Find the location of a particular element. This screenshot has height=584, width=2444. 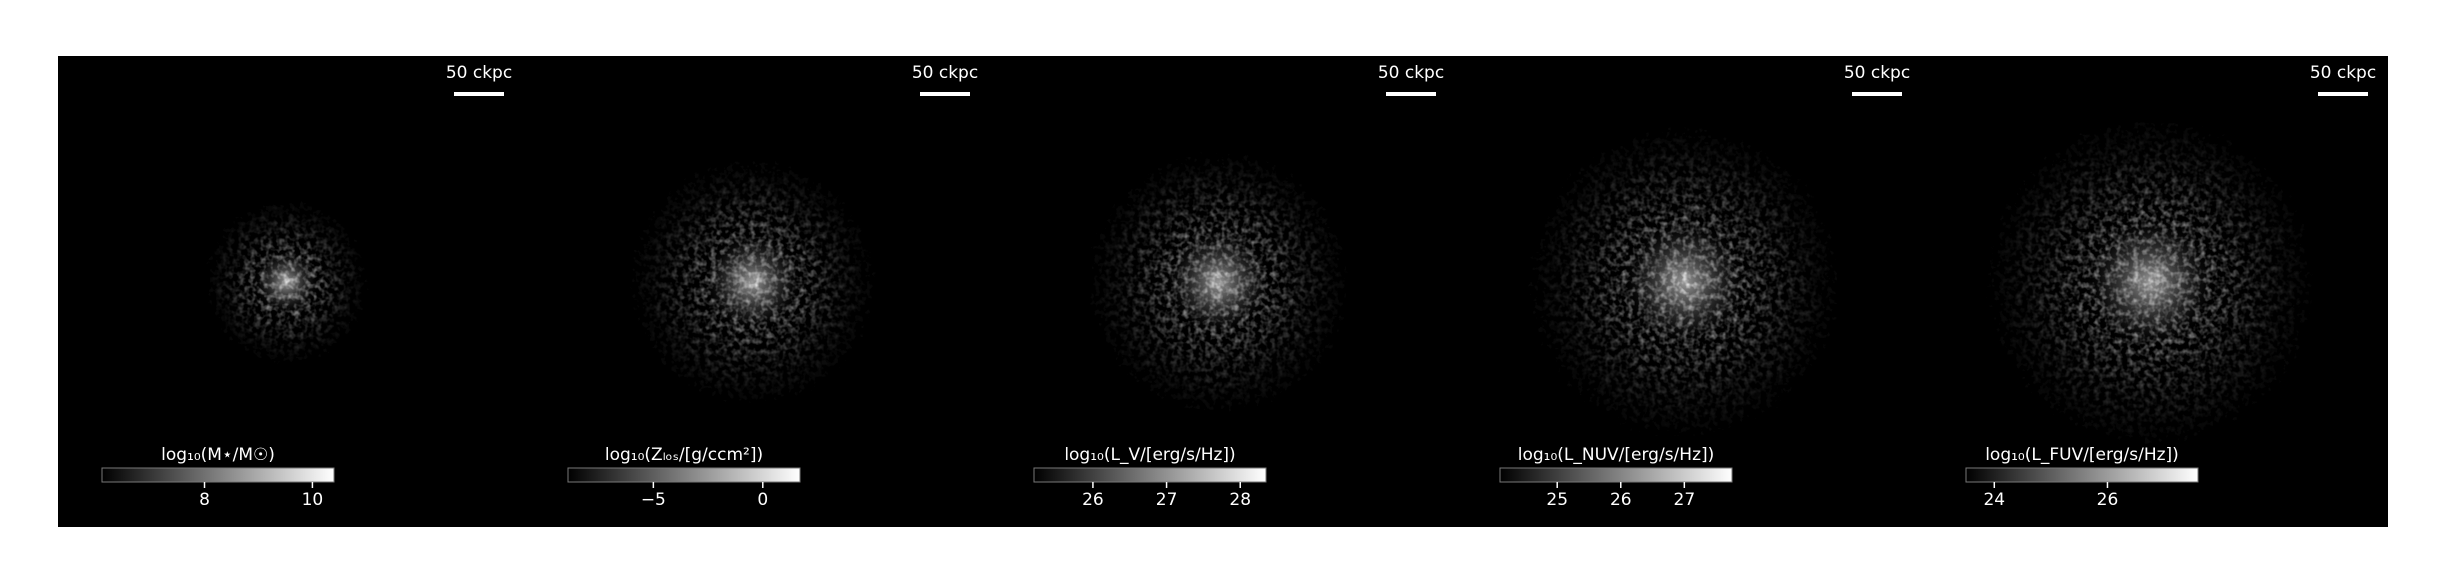

colorbar-tick-label: 10 is located at coordinates (313, 500).